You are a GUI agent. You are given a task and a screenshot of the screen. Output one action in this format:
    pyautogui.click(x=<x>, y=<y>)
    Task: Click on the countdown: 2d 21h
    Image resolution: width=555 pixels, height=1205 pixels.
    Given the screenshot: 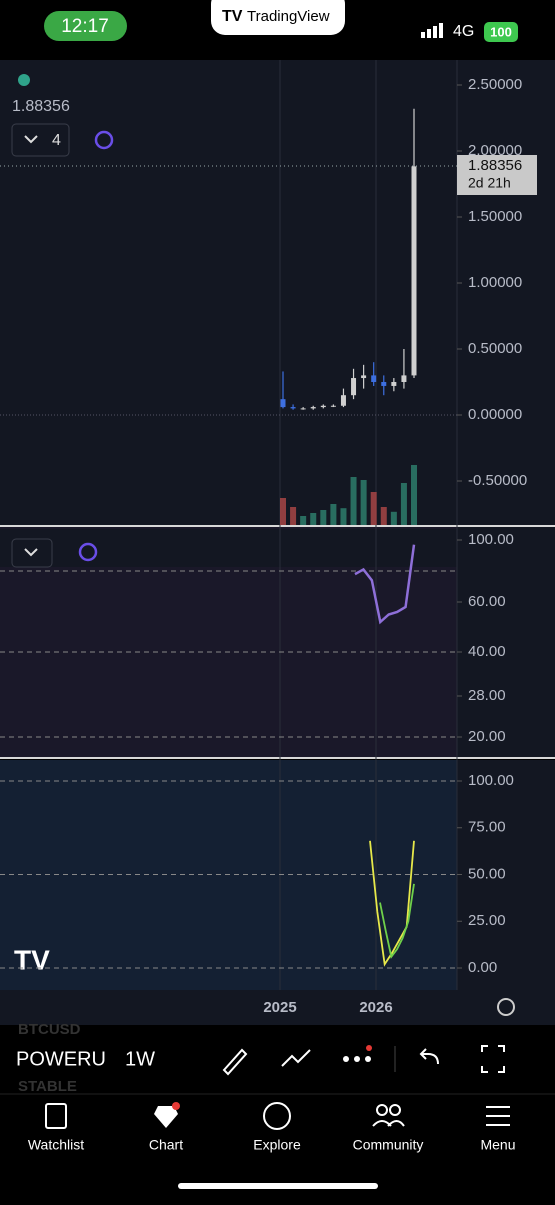 What is the action you would take?
    pyautogui.click(x=489, y=183)
    